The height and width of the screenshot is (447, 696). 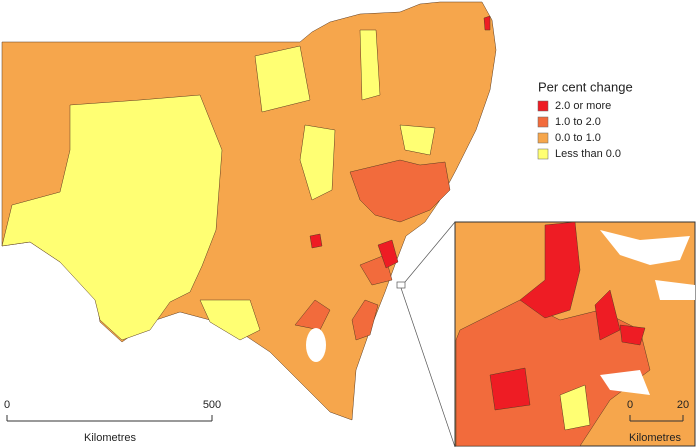 I want to click on legend-label: 0.0 to 1.0, so click(x=578, y=138).